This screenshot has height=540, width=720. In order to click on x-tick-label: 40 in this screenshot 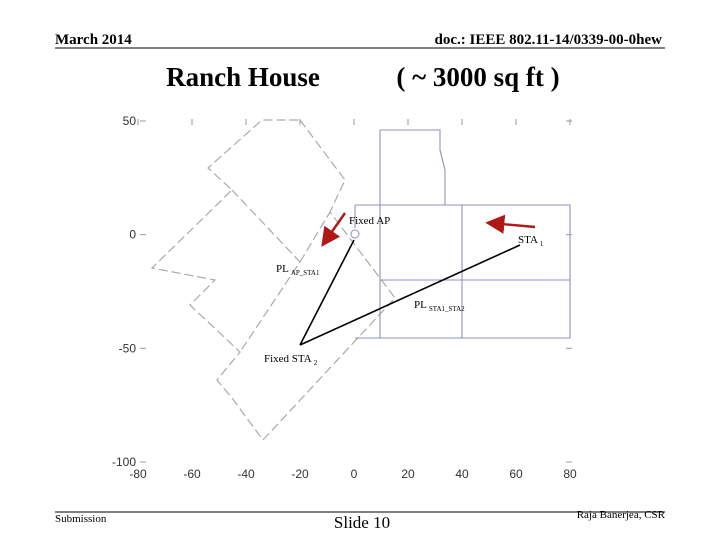, I will do `click(462, 474)`.